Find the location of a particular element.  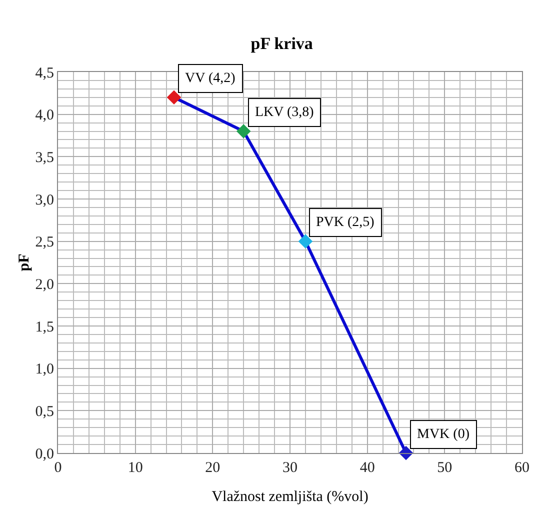

y-tick-label: 0,5 is located at coordinates (44, 412).